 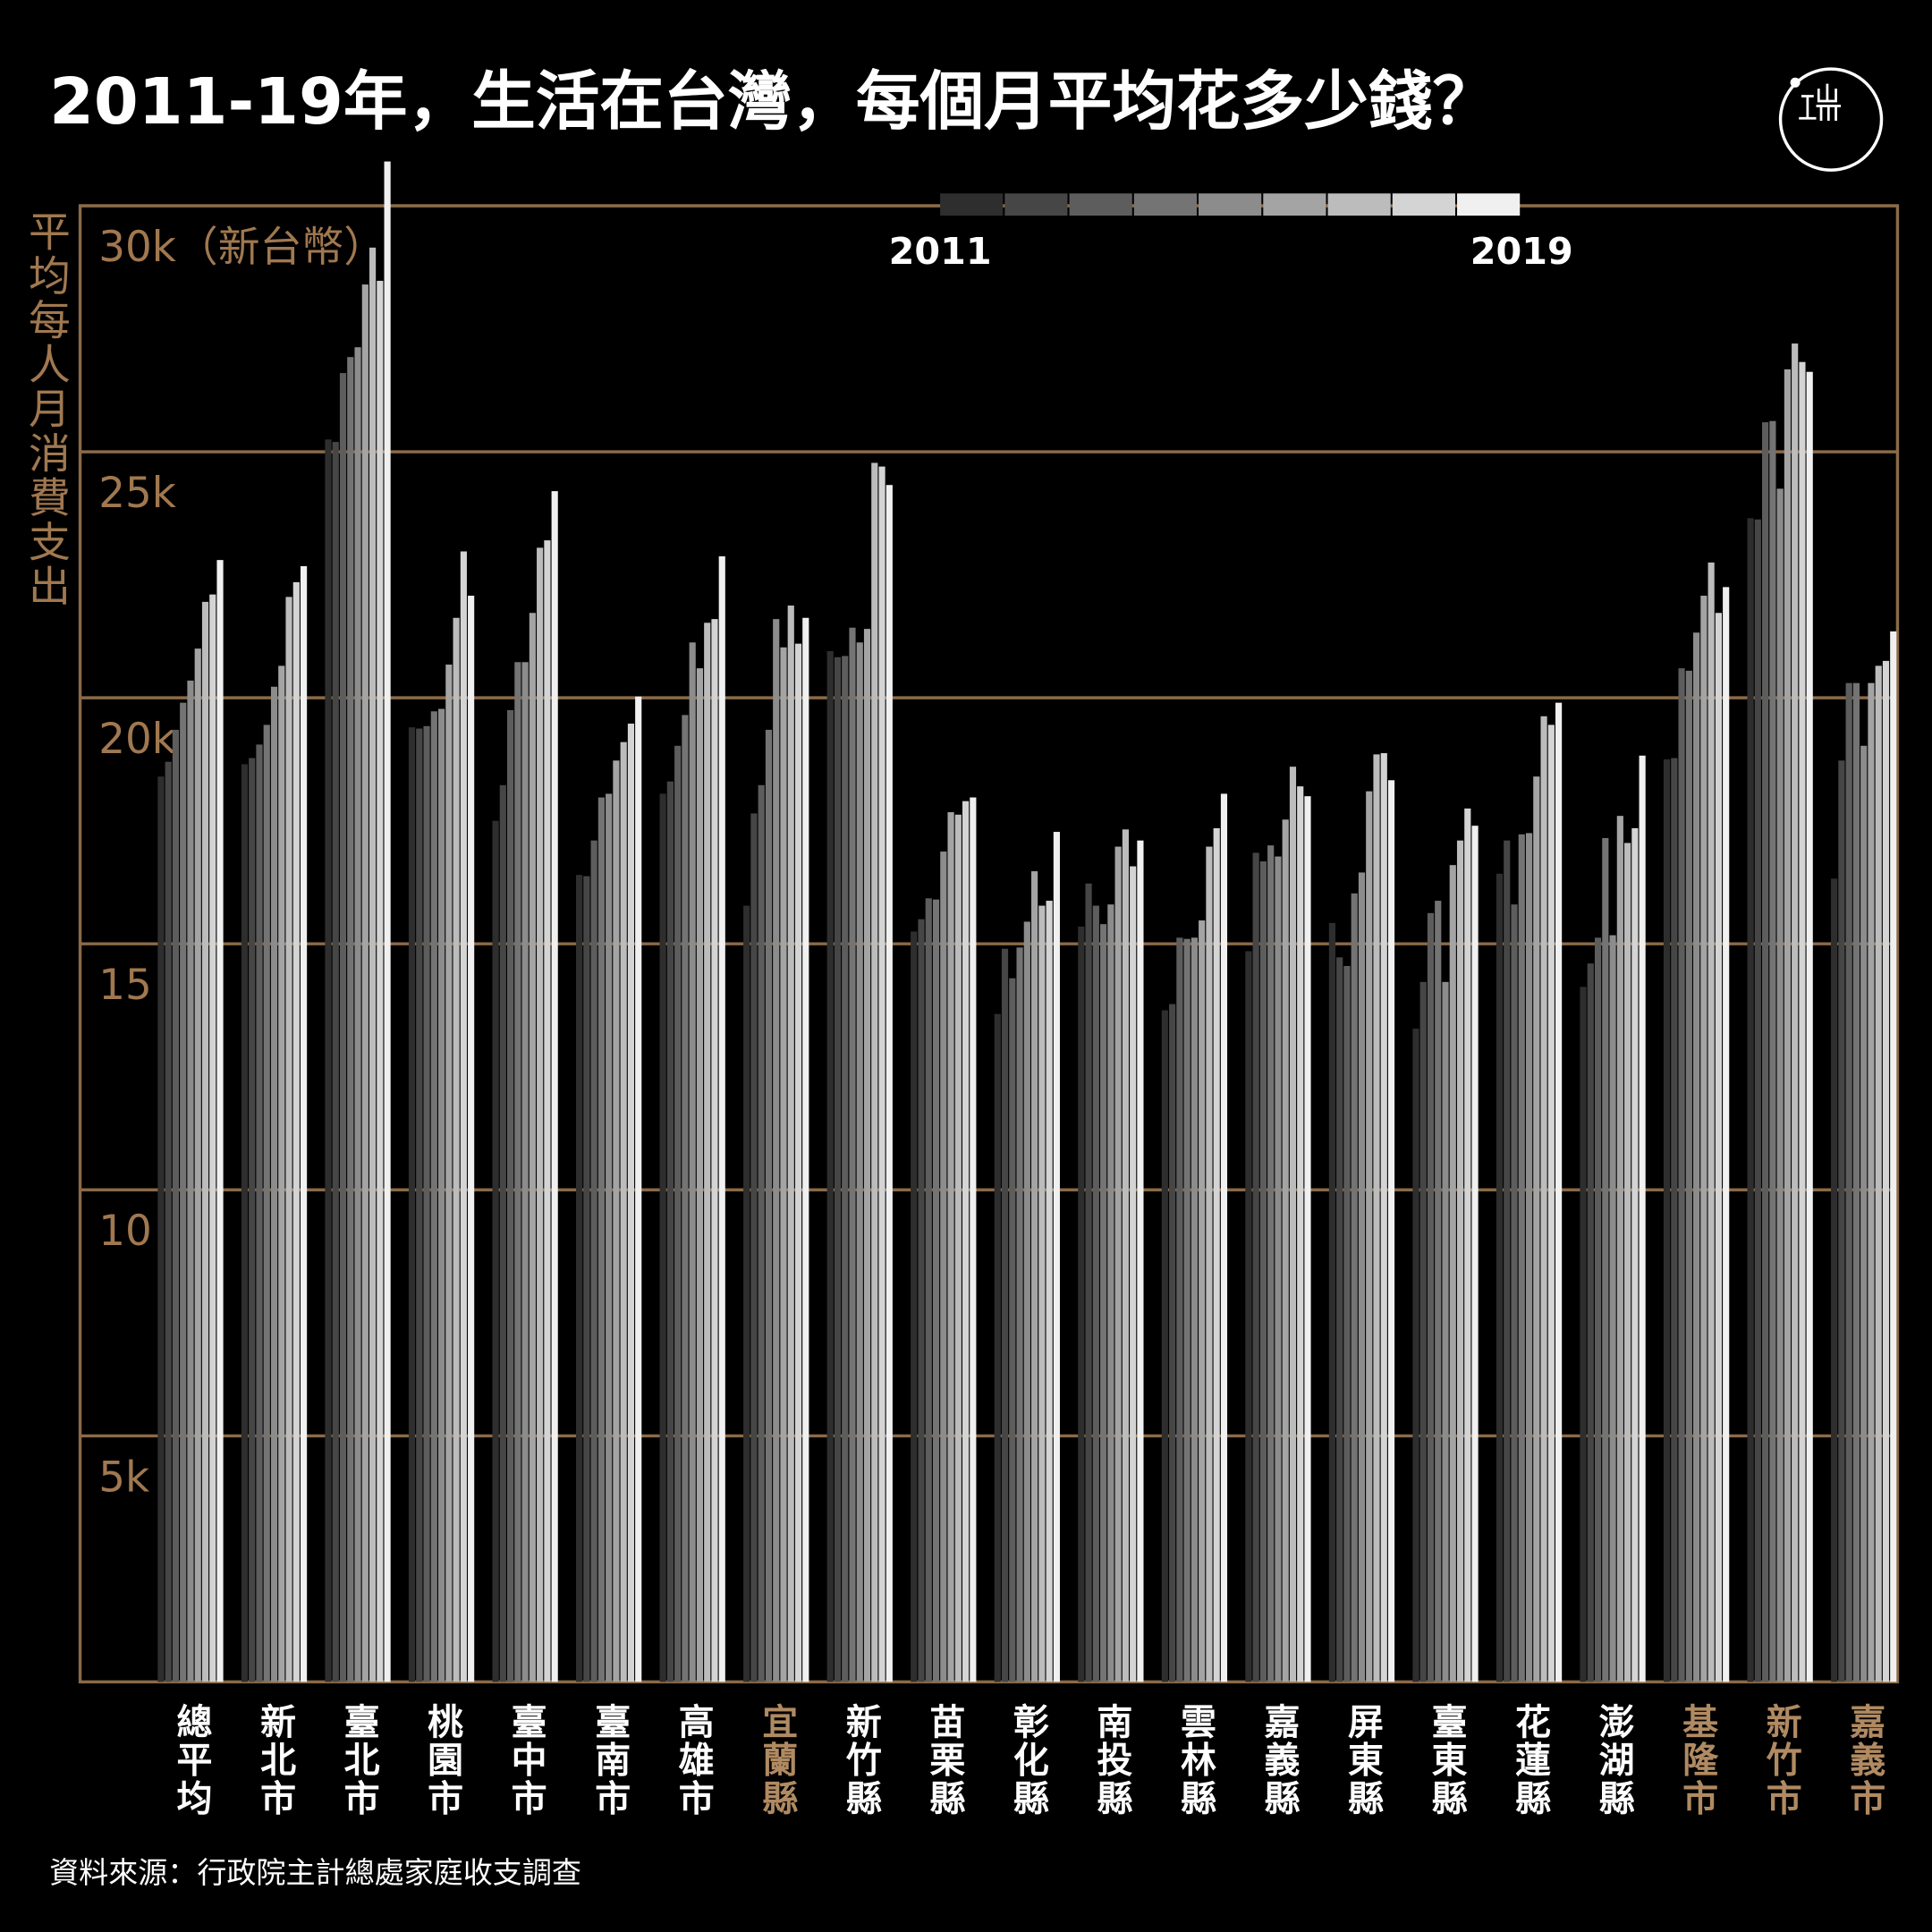 I want to click on x-tick-label: 新竹市, so click(x=1781, y=1760).